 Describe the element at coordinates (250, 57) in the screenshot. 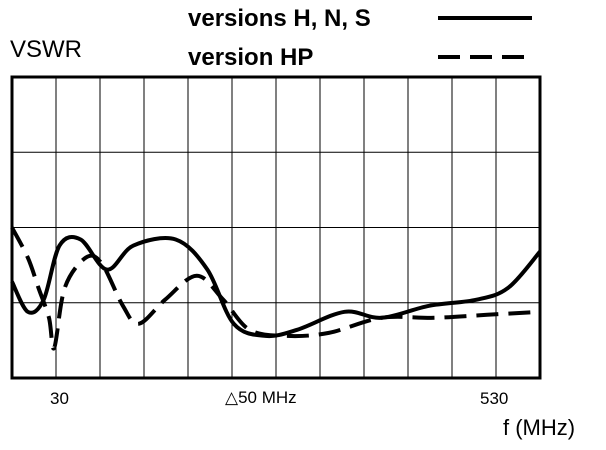

I see `legend-label-dashed: version HP` at that location.